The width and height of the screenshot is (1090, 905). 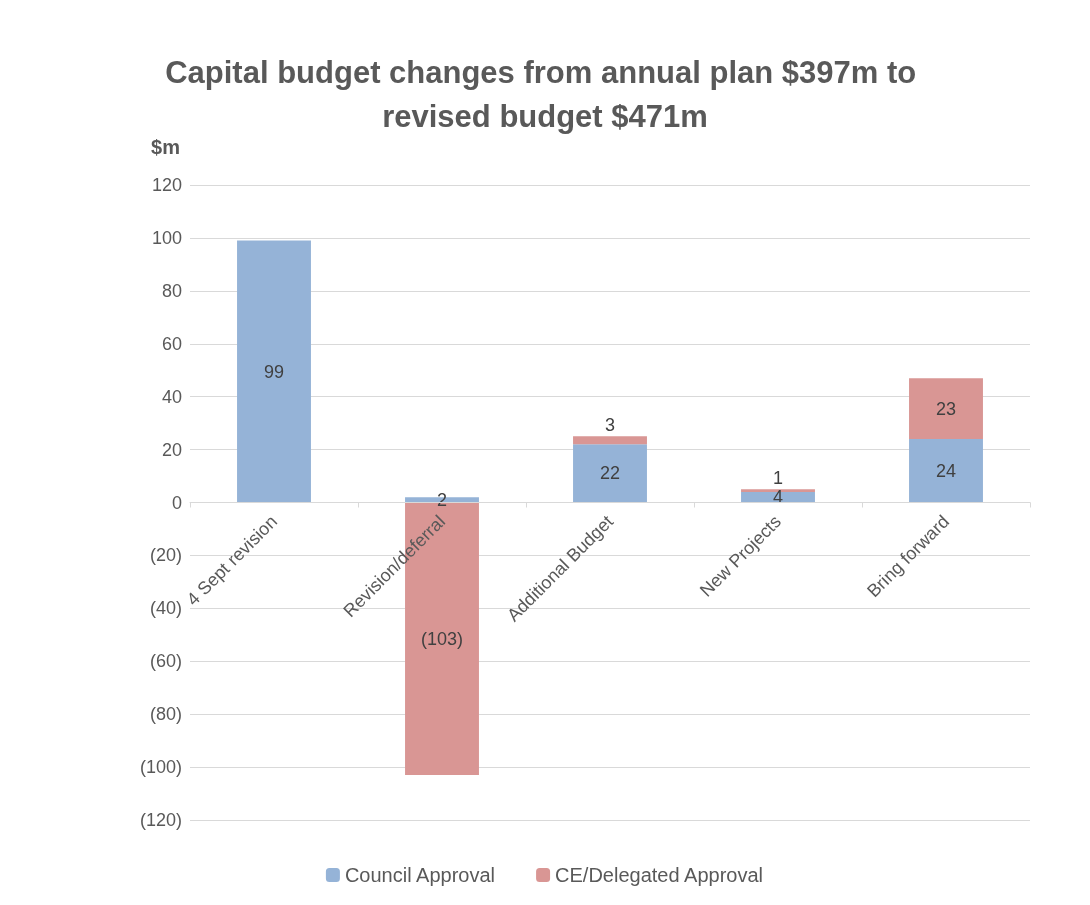 I want to click on data-label: 1, so click(x=778, y=478).